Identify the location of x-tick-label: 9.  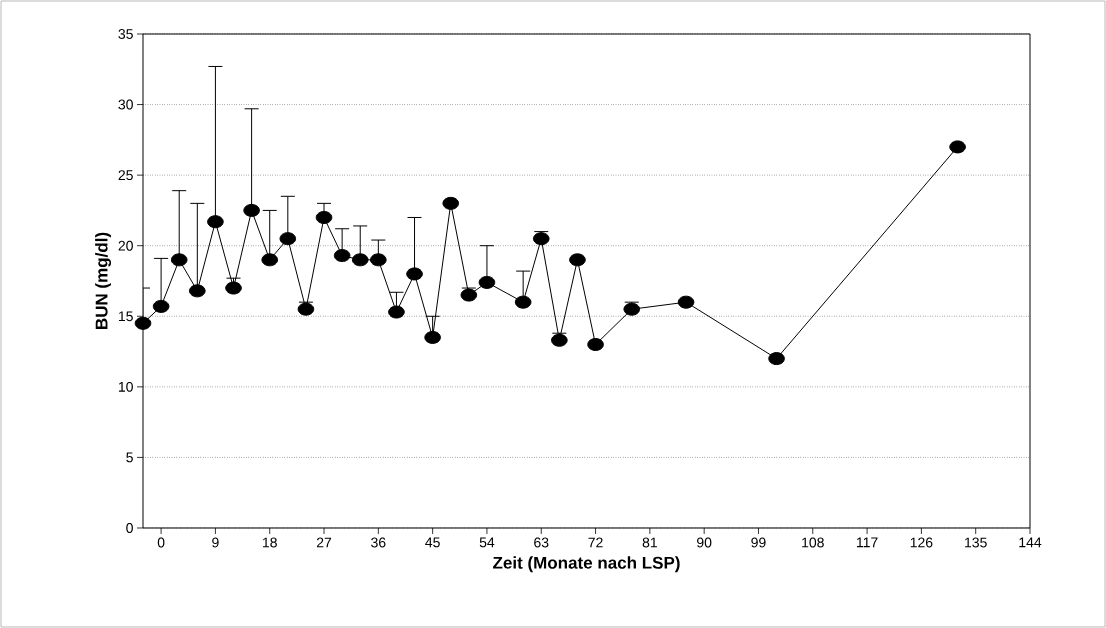
(215, 542).